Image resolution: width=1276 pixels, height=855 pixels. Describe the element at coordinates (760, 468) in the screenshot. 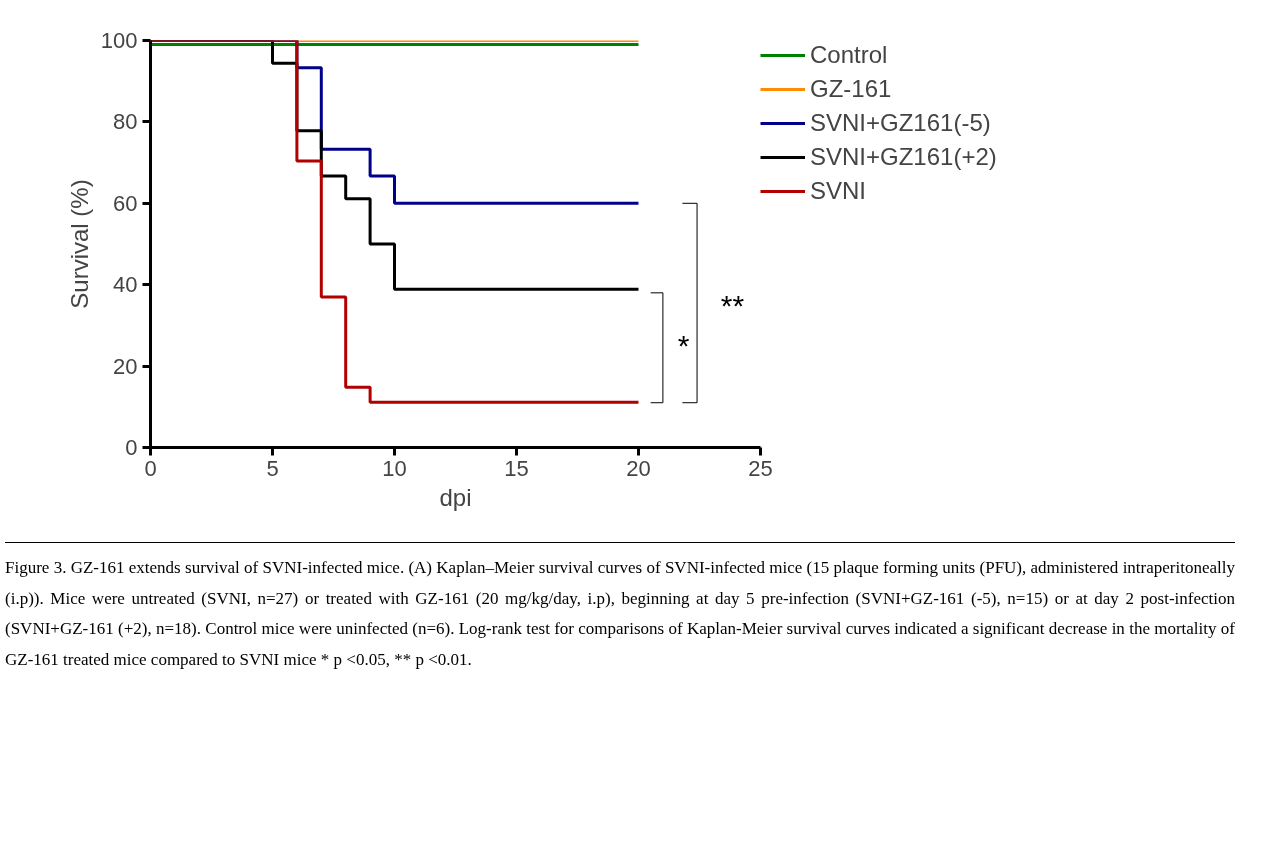

I see `x-tick-label: 25` at that location.